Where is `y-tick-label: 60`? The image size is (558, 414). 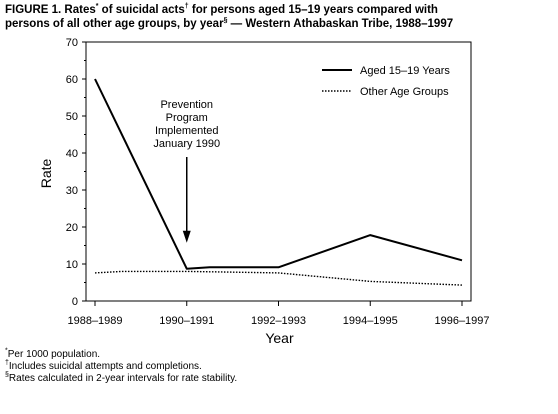 y-tick-label: 60 is located at coordinates (72, 80).